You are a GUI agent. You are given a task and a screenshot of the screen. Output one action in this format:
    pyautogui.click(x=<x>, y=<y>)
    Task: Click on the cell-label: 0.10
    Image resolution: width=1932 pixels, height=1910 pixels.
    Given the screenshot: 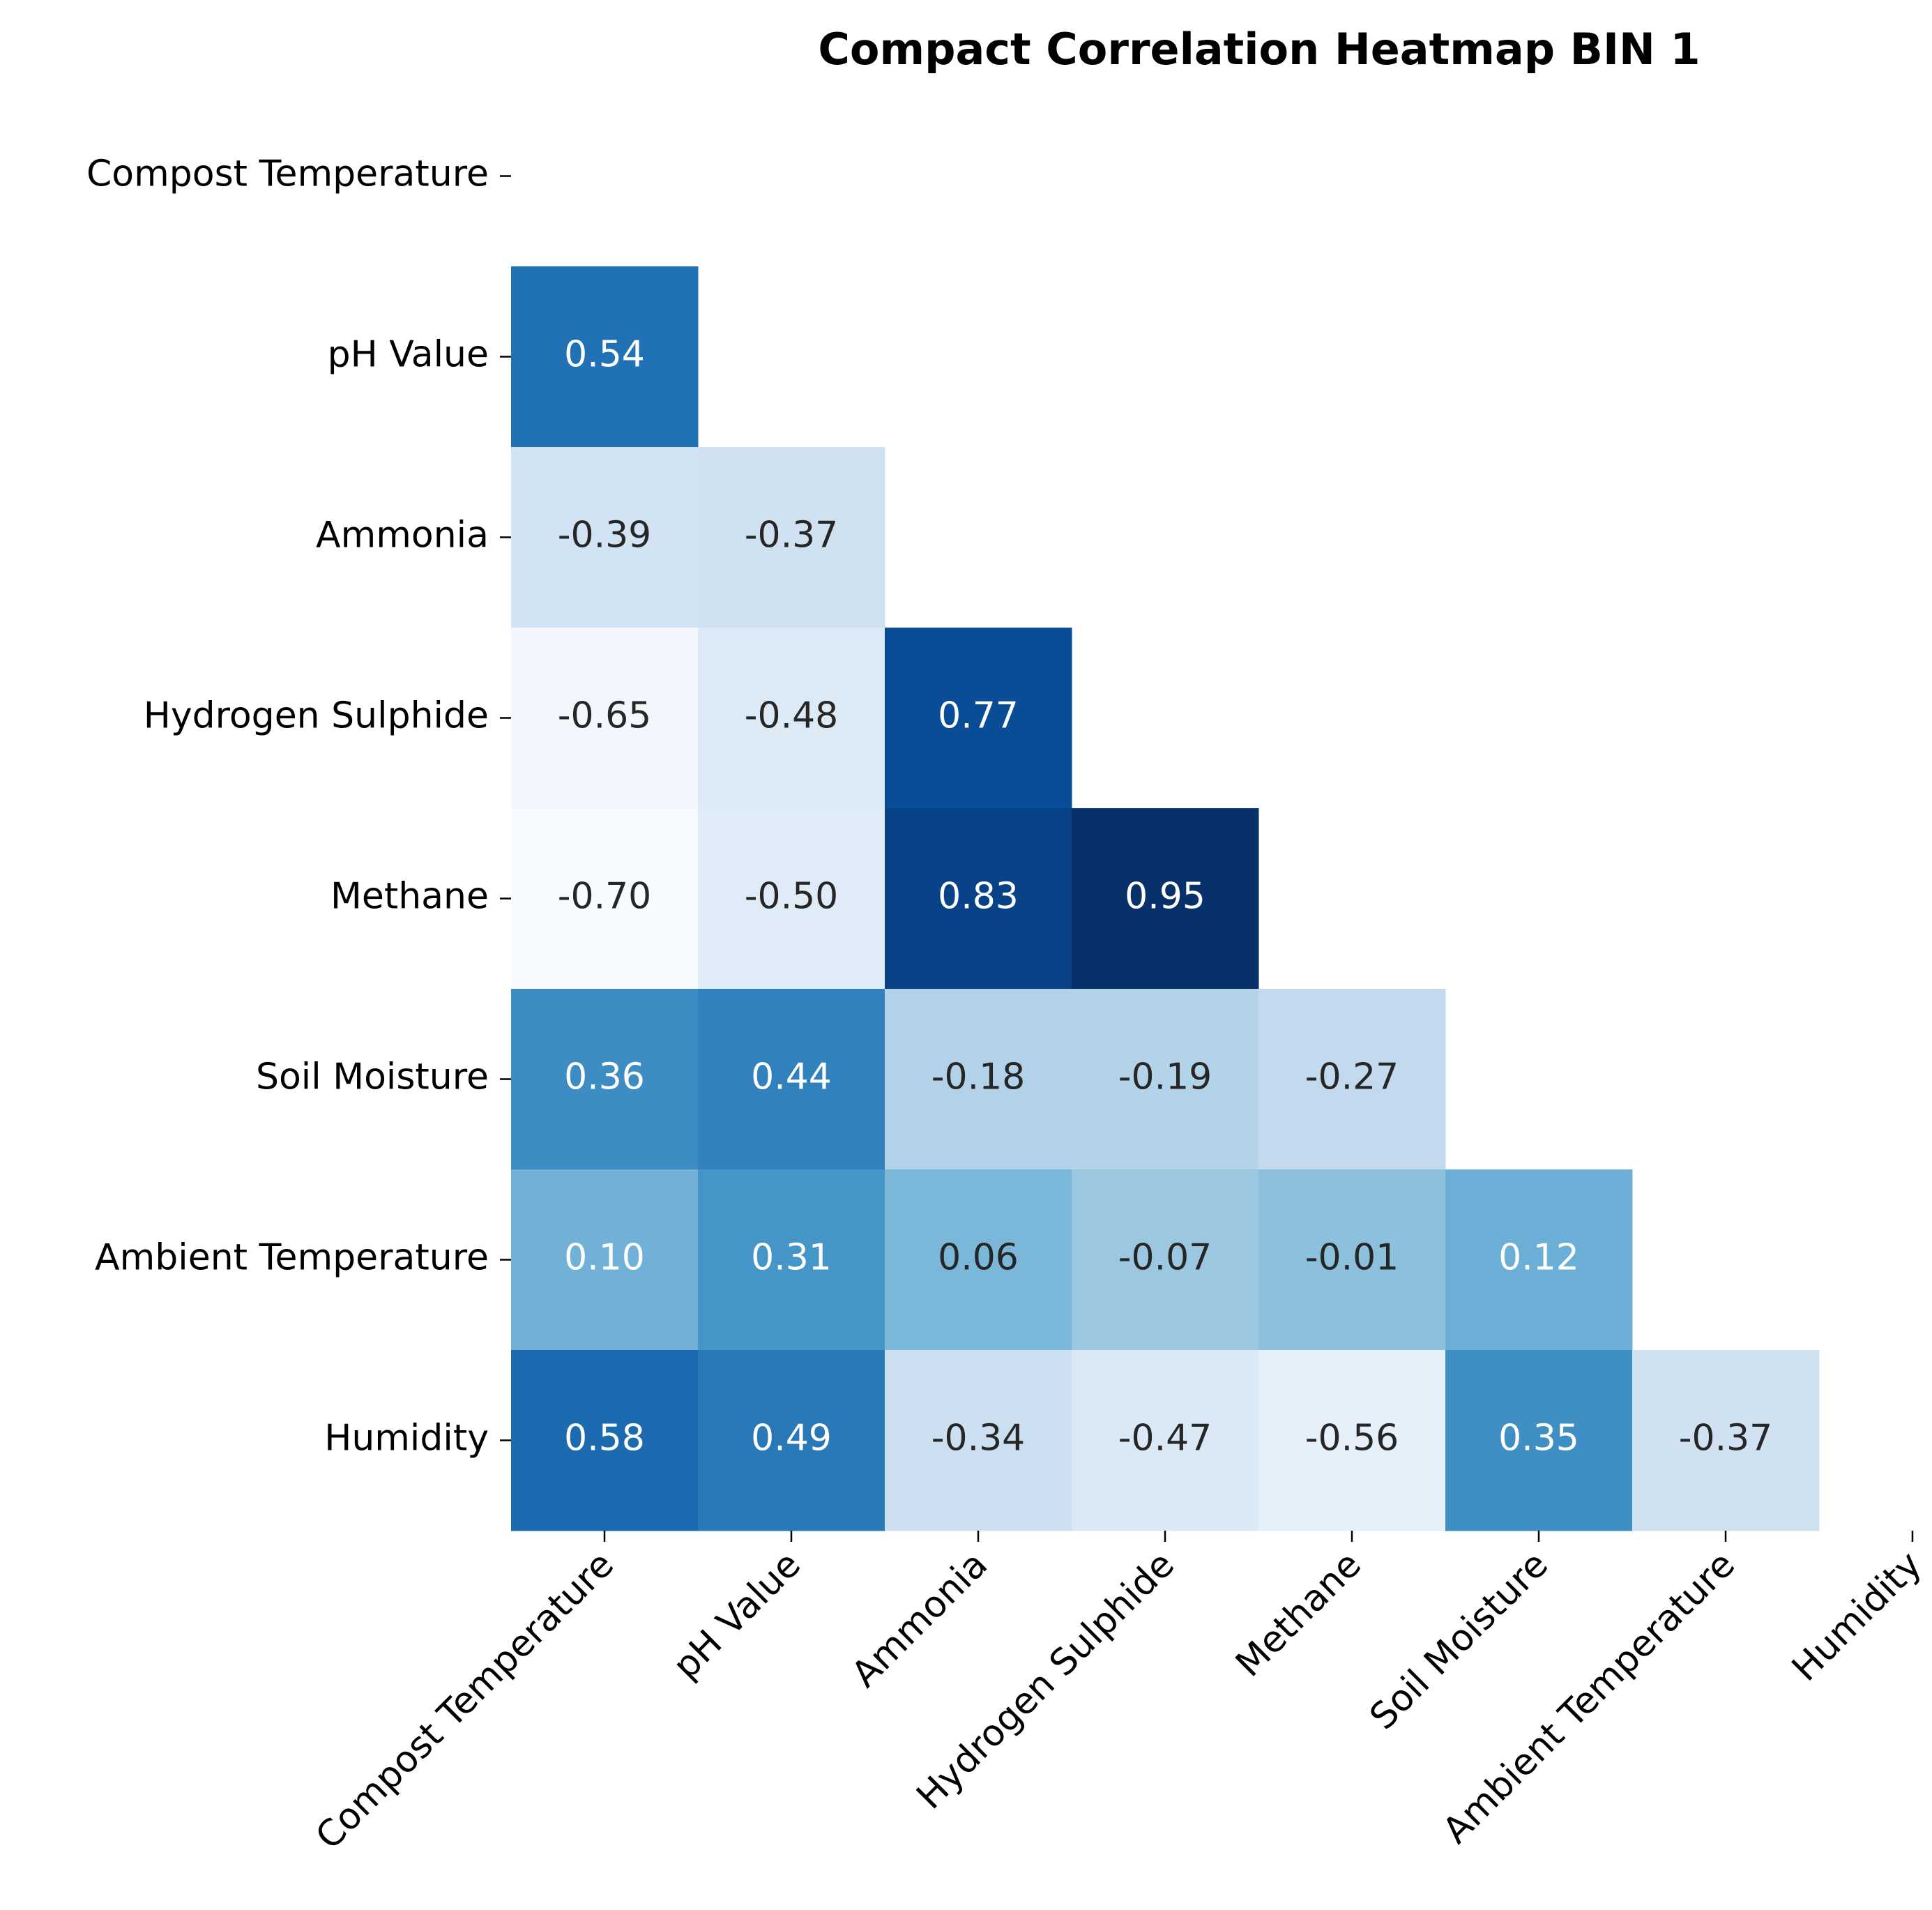 What is the action you would take?
    pyautogui.click(x=604, y=1258)
    